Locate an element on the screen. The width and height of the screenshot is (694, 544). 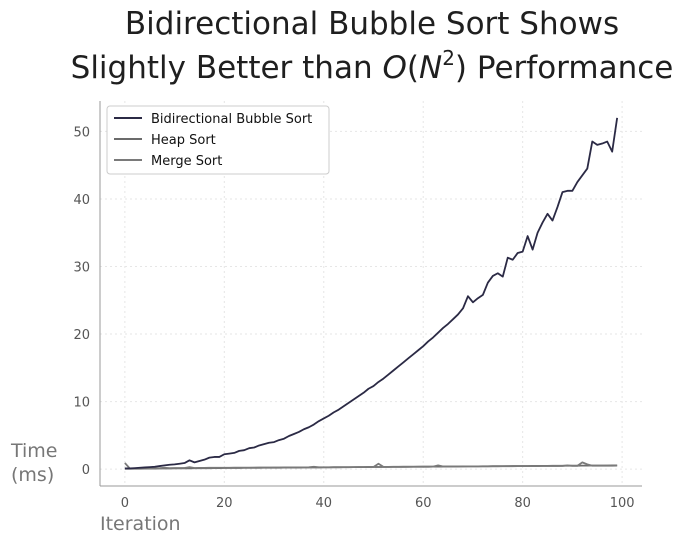
chart-title-prefix: Slightly Better than is located at coordinates (227, 68).